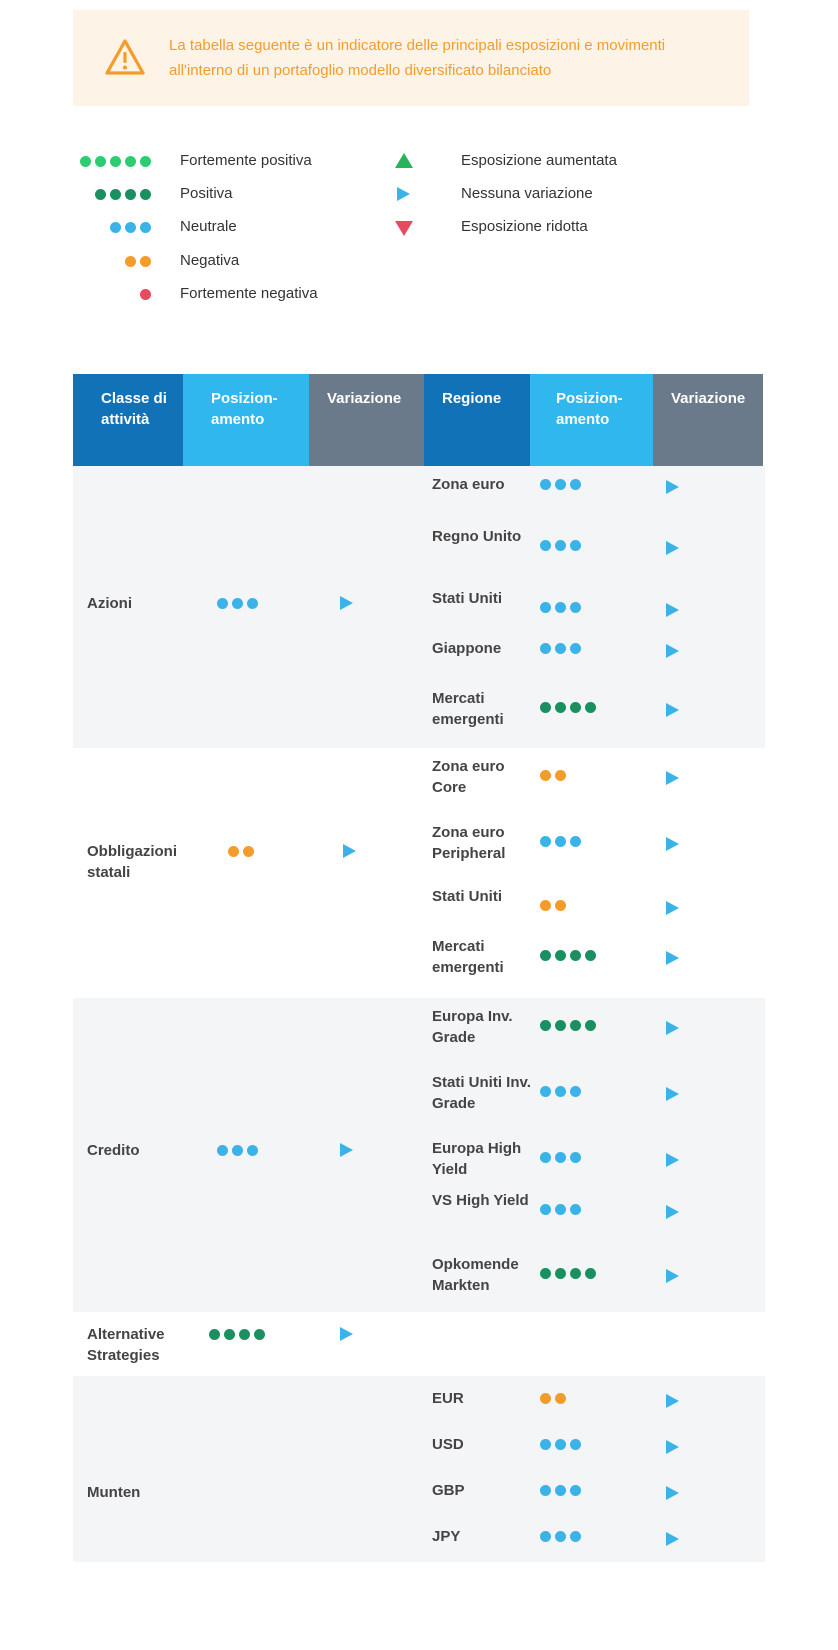 This screenshot has height=1650, width=838. What do you see at coordinates (112, 261) in the screenshot?
I see `legend-negative-dots` at bounding box center [112, 261].